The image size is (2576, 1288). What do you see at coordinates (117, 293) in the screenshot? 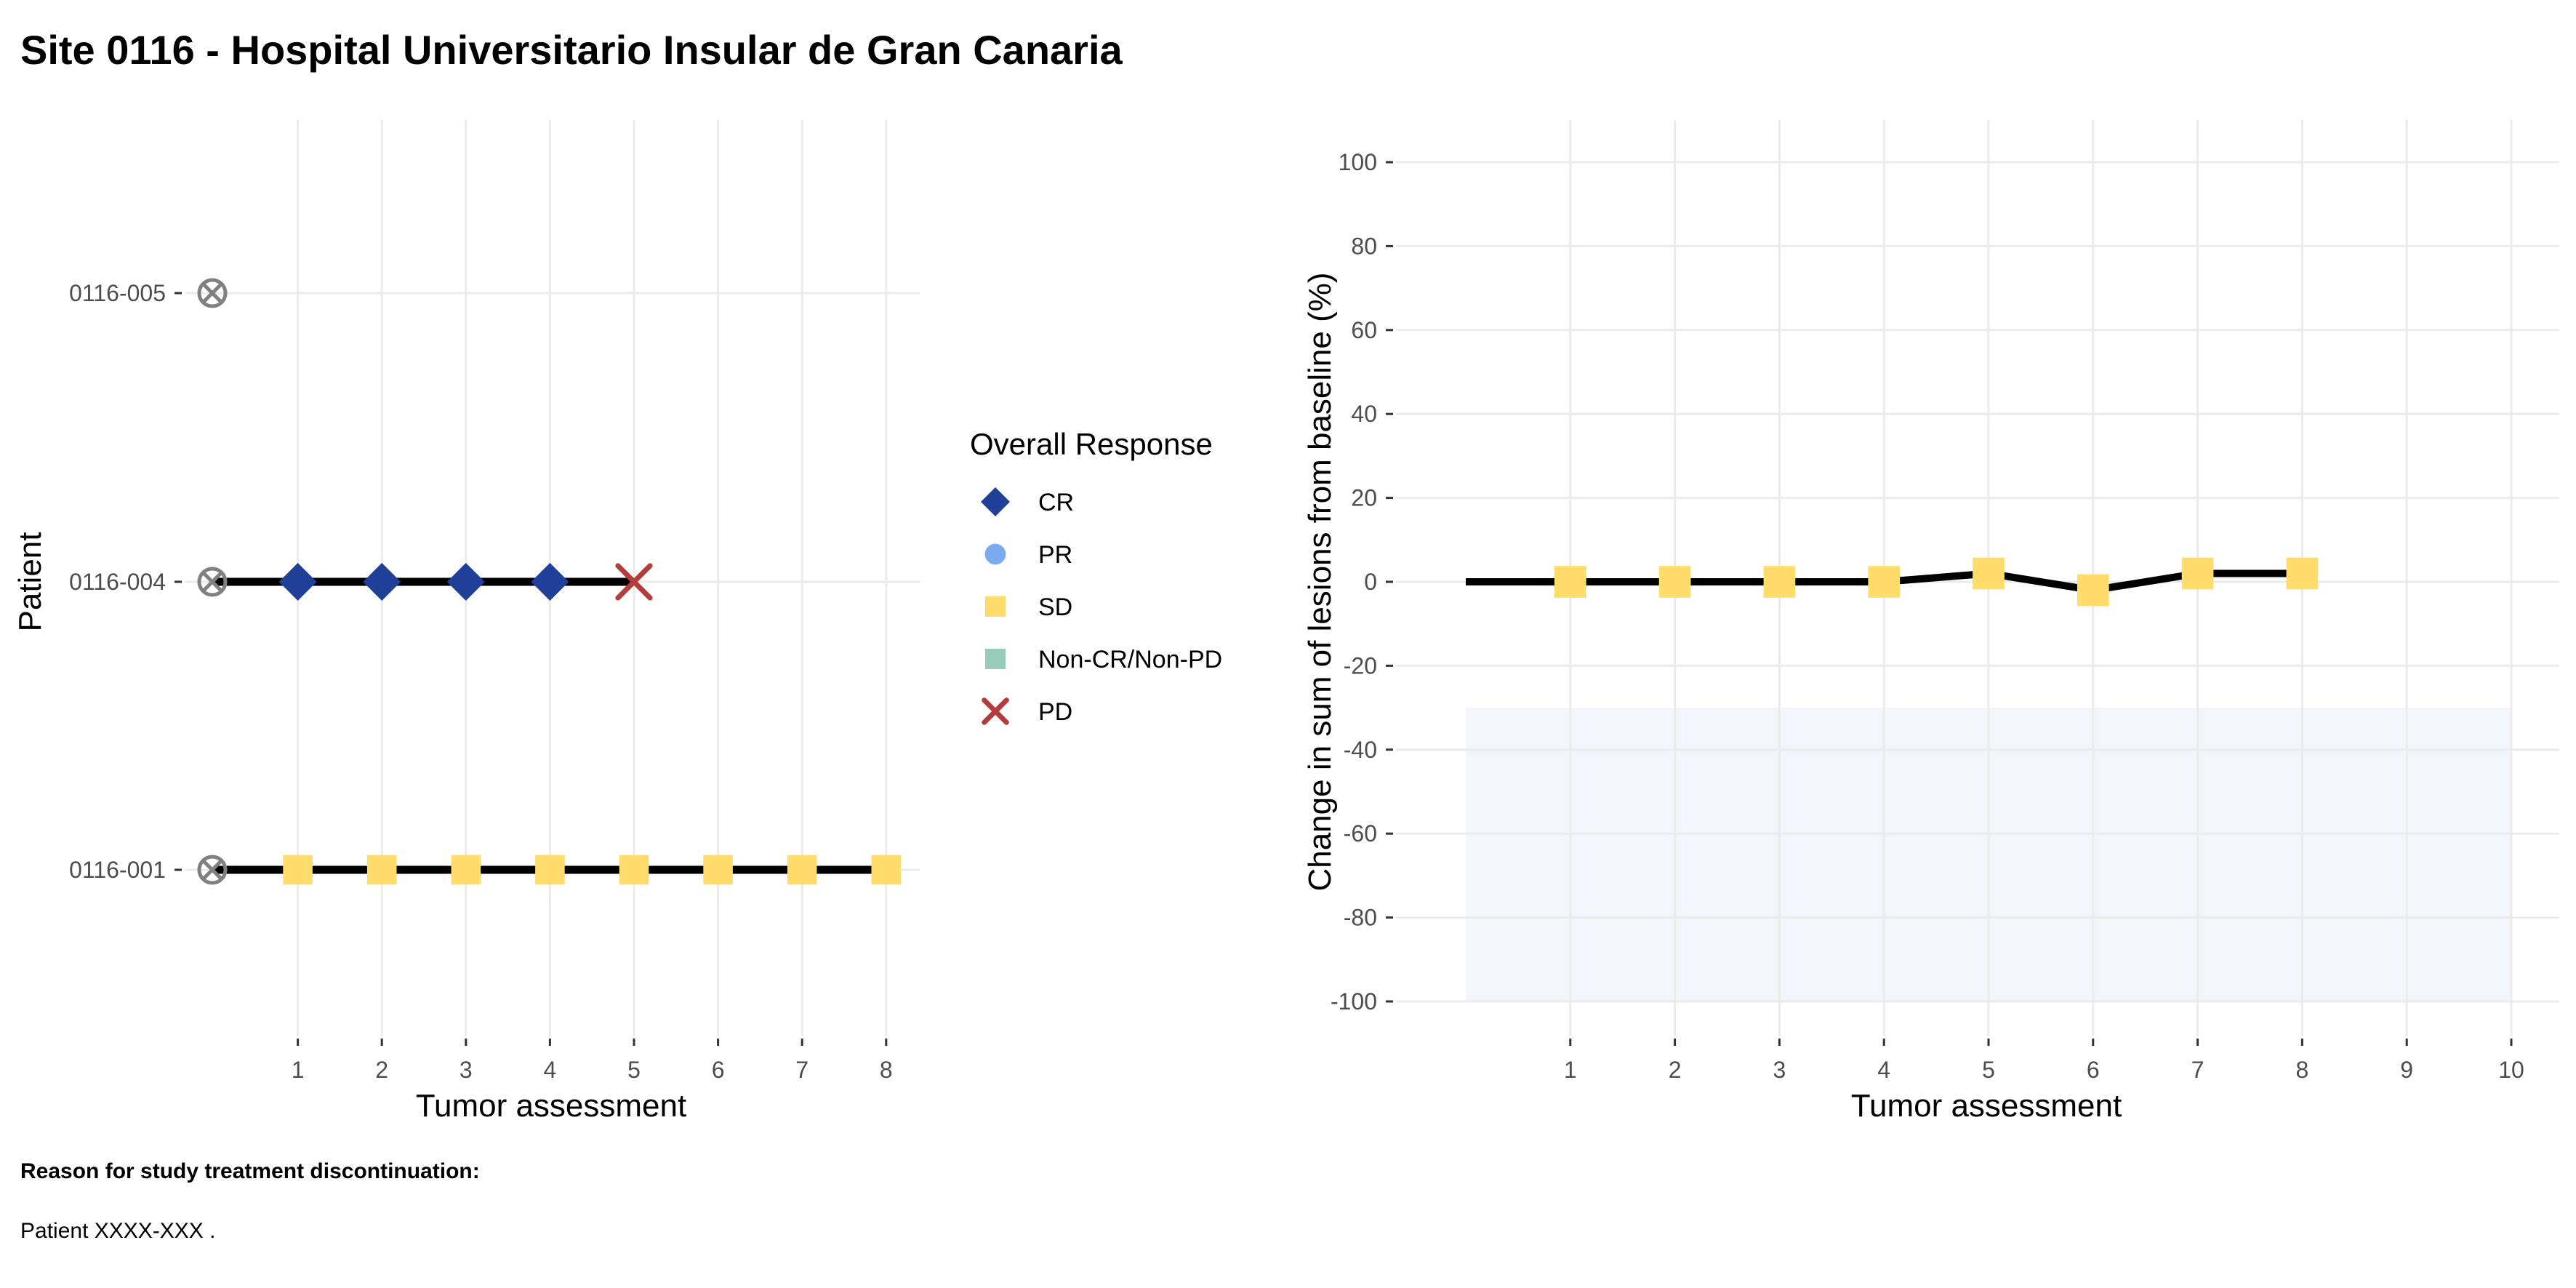
I see `y-tick-label: 0116-005` at bounding box center [117, 293].